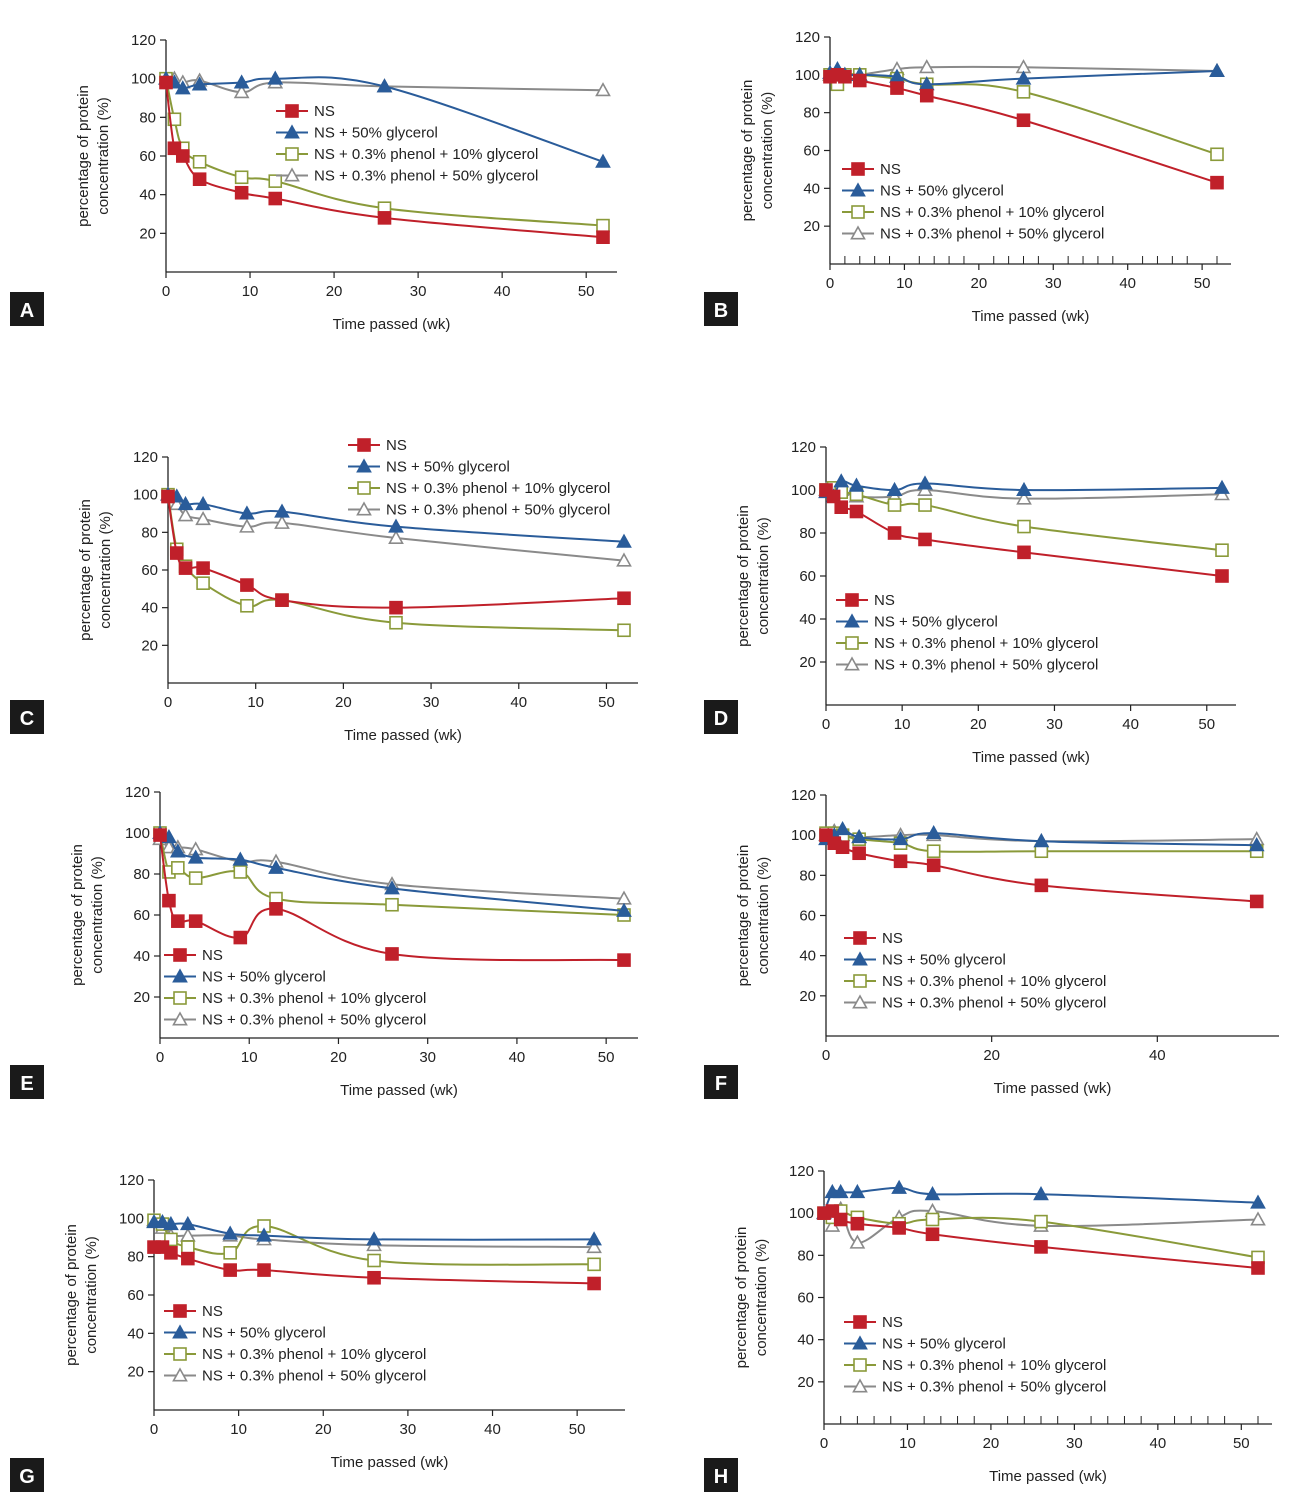  What do you see at coordinates (1031, 316) in the screenshot?
I see `chart-b-x-axis-label: Time passed (wk)` at bounding box center [1031, 316].